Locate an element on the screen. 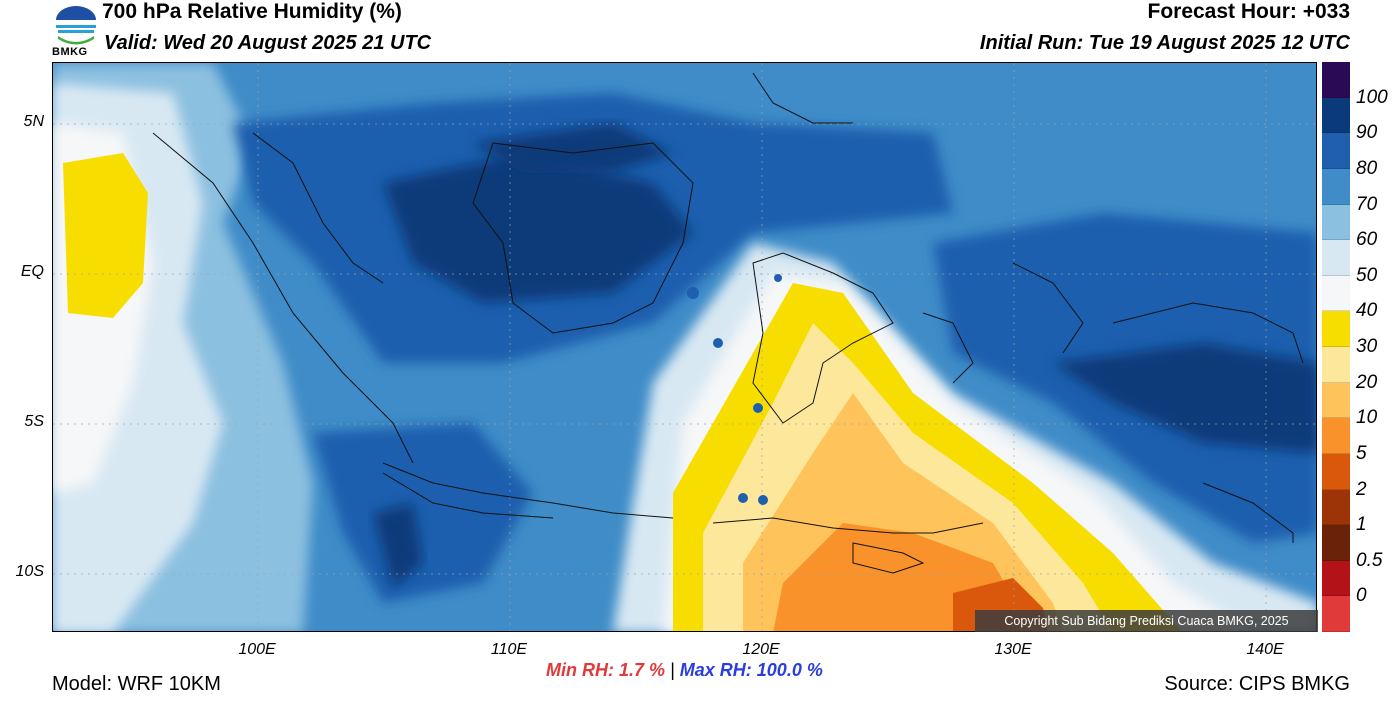 This screenshot has height=709, width=1400. lon-label-100e: 100E is located at coordinates (257, 649).